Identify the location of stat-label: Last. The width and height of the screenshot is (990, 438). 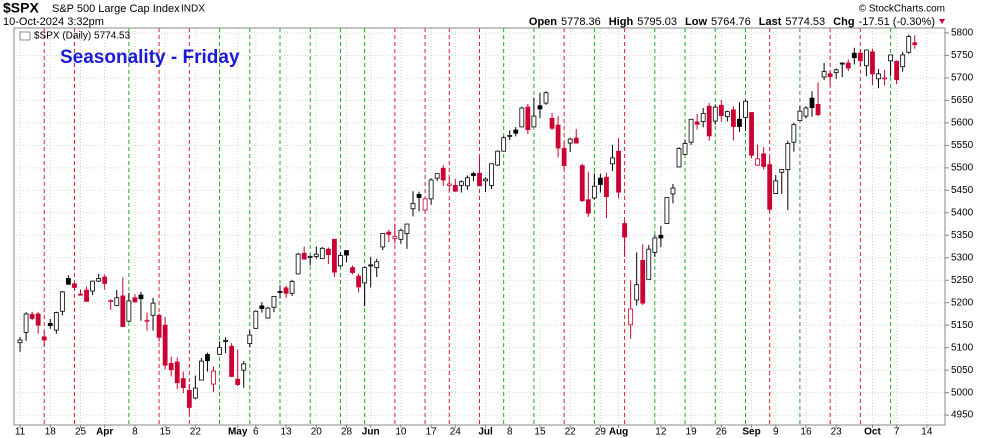
(770, 22).